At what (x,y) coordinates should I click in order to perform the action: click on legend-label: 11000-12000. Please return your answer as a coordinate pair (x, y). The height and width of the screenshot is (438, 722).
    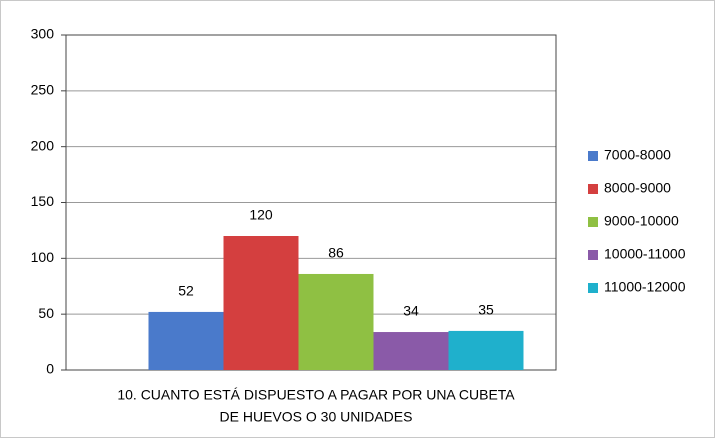
    Looking at the image, I should click on (645, 287).